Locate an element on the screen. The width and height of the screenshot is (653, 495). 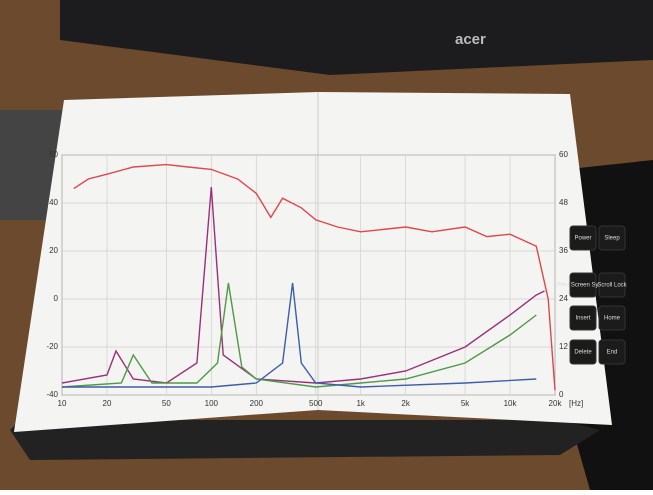
y2-tick-label: 12 is located at coordinates (563, 346).